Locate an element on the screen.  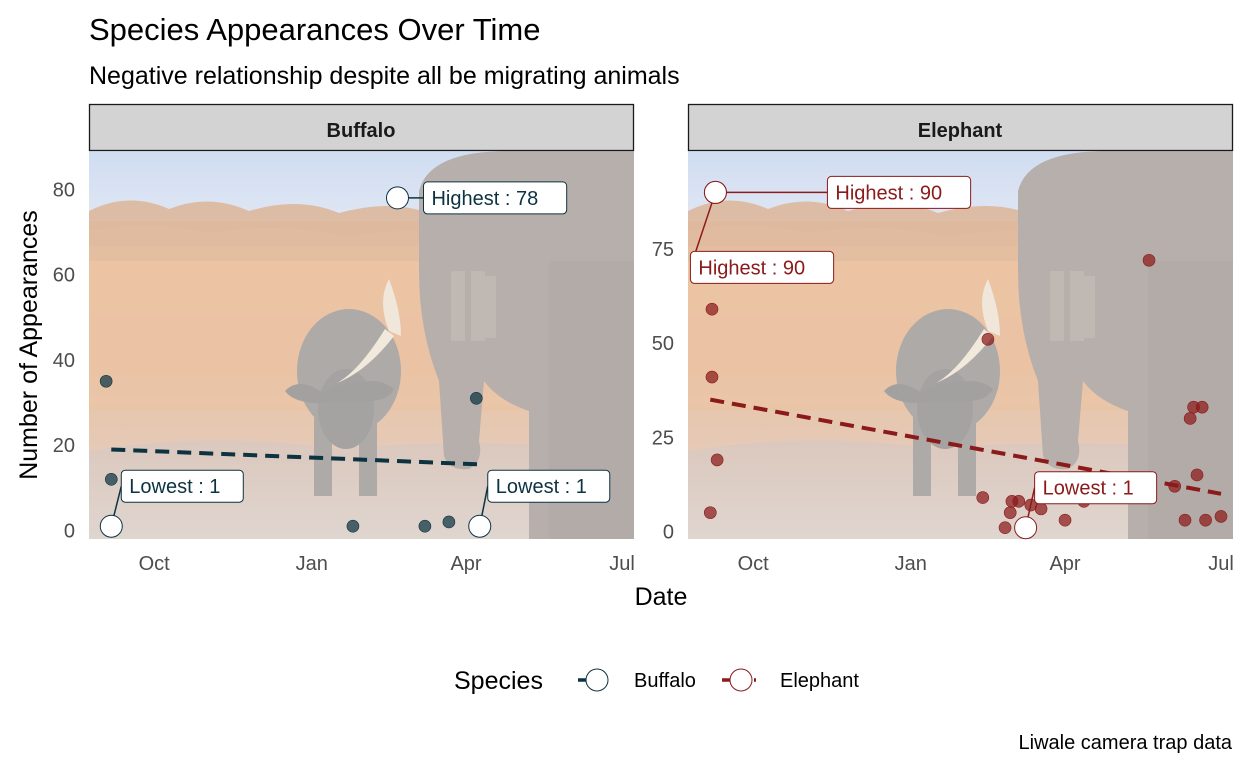
y-tick-label: 25 is located at coordinates (663, 438).